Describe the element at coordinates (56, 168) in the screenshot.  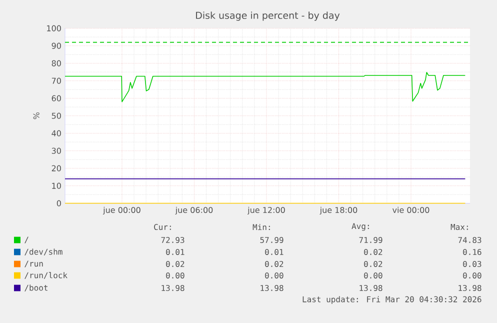
I see `y-tick-label: 20` at that location.